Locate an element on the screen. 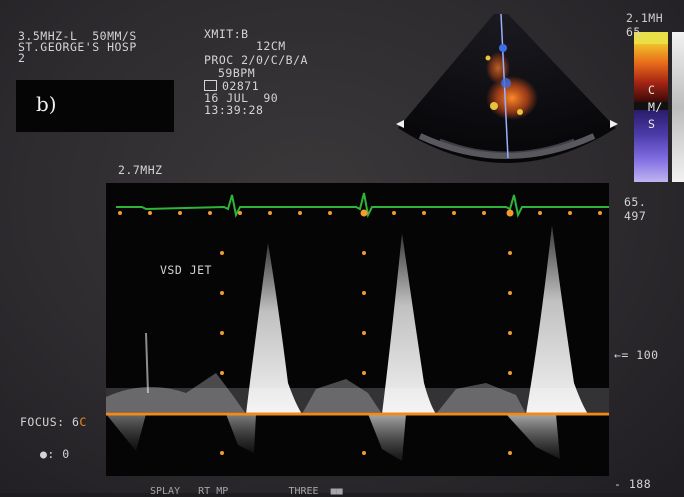  panel-label-box: b) is located at coordinates (95, 106).